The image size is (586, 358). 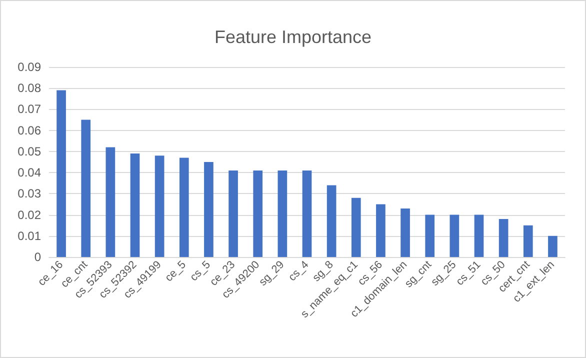 What do you see at coordinates (30, 88) in the screenshot?
I see `y-tick-label: 0.08` at bounding box center [30, 88].